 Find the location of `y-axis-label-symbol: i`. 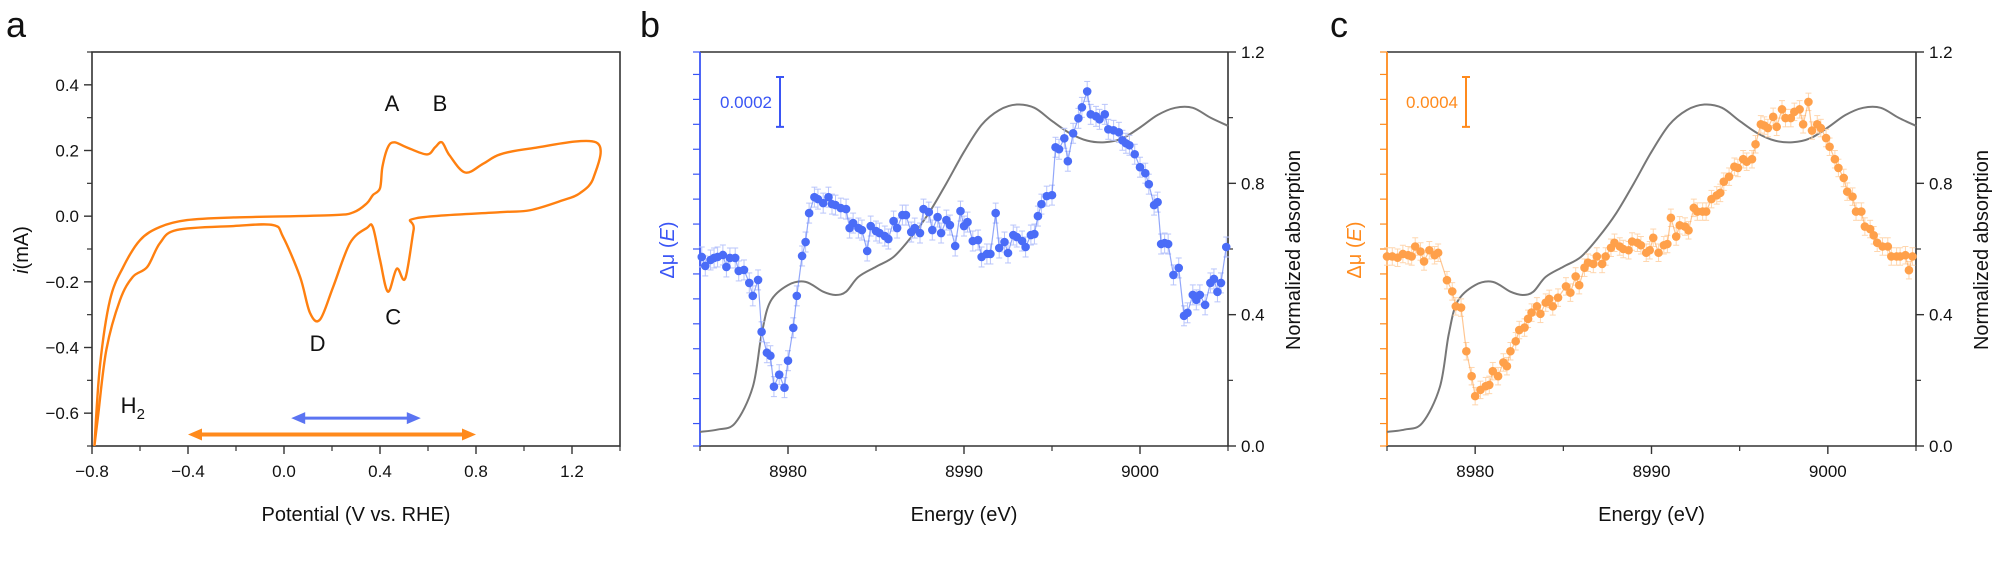

y-axis-label-symbol: i is located at coordinates (22, 271).